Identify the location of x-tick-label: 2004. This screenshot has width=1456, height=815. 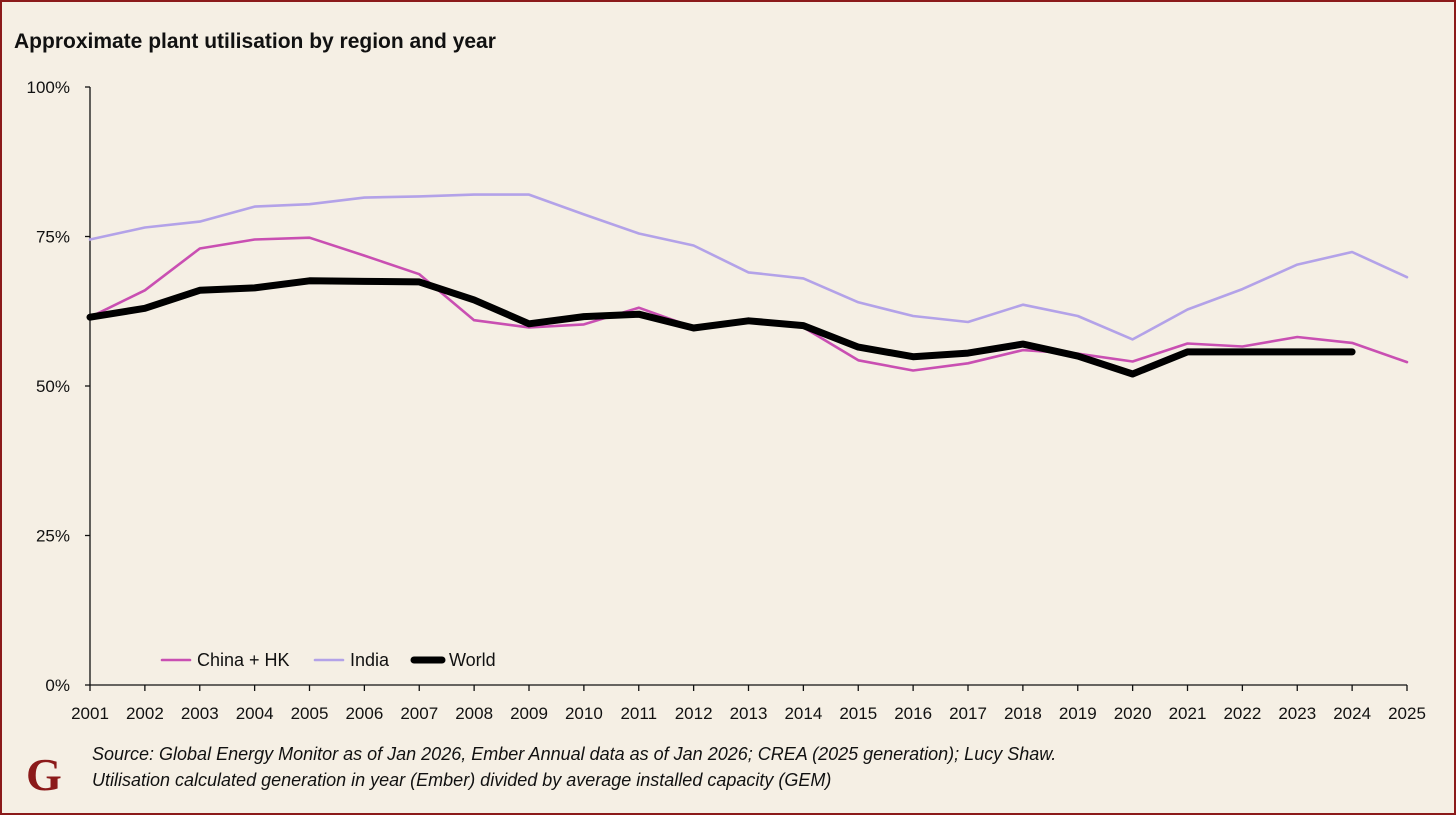
(255, 713).